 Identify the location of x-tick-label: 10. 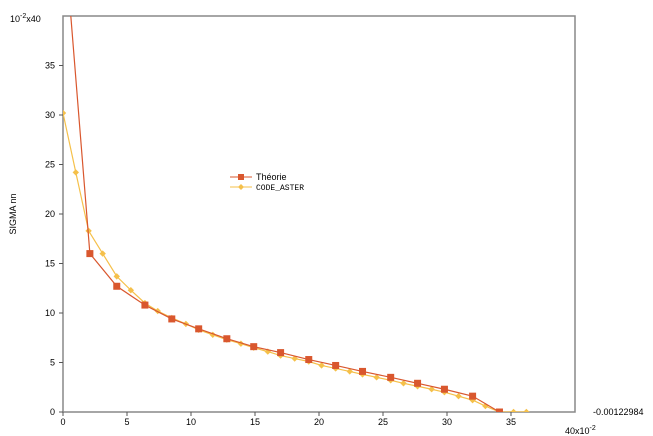
(191, 422).